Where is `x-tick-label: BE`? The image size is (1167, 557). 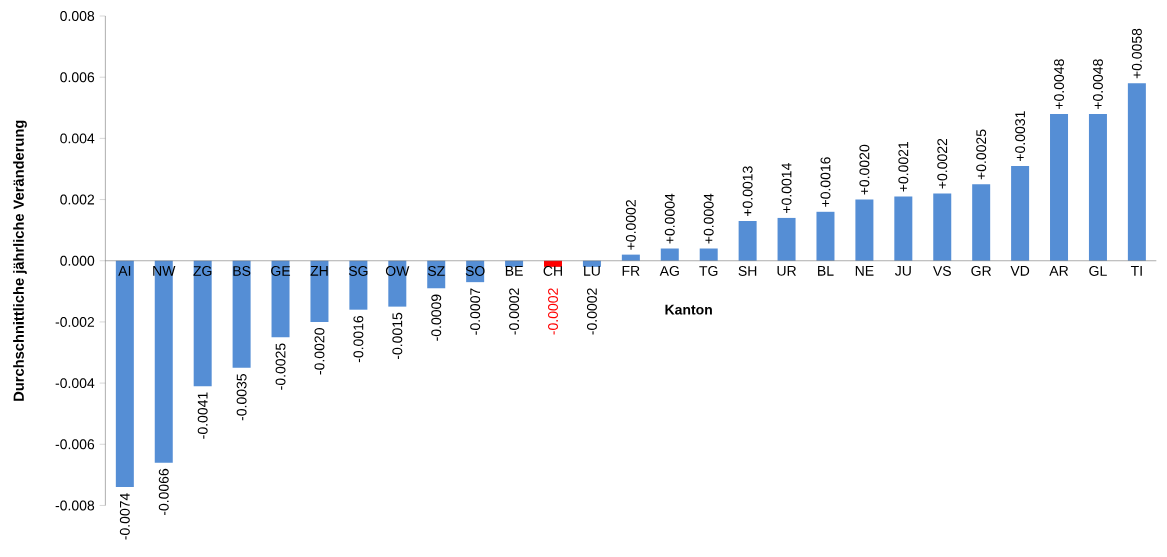
x-tick-label: BE is located at coordinates (514, 270).